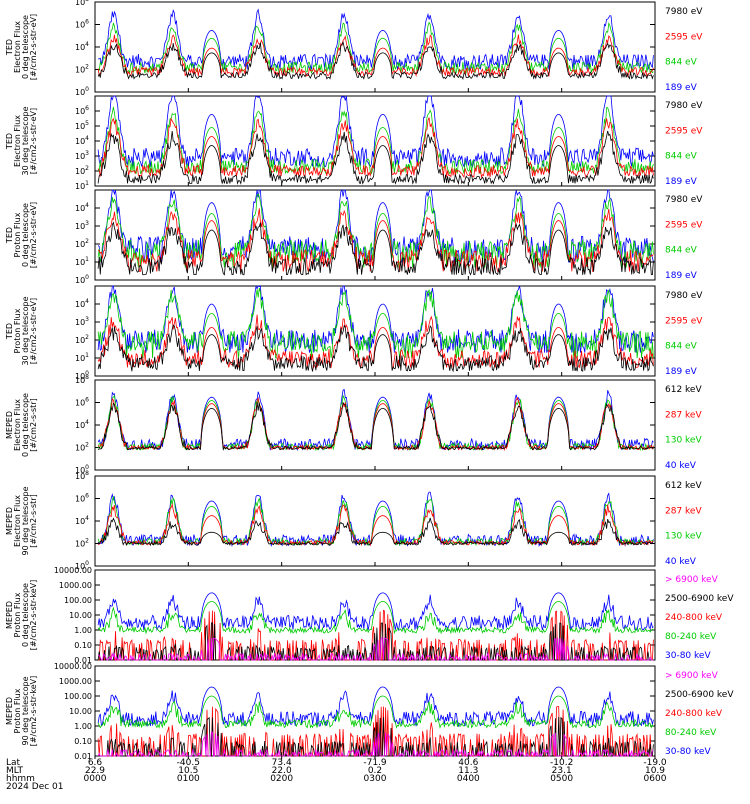 The height and width of the screenshot is (804, 750). What do you see at coordinates (691, 637) in the screenshot?
I see `legend-entry: 80-240 keV` at bounding box center [691, 637].